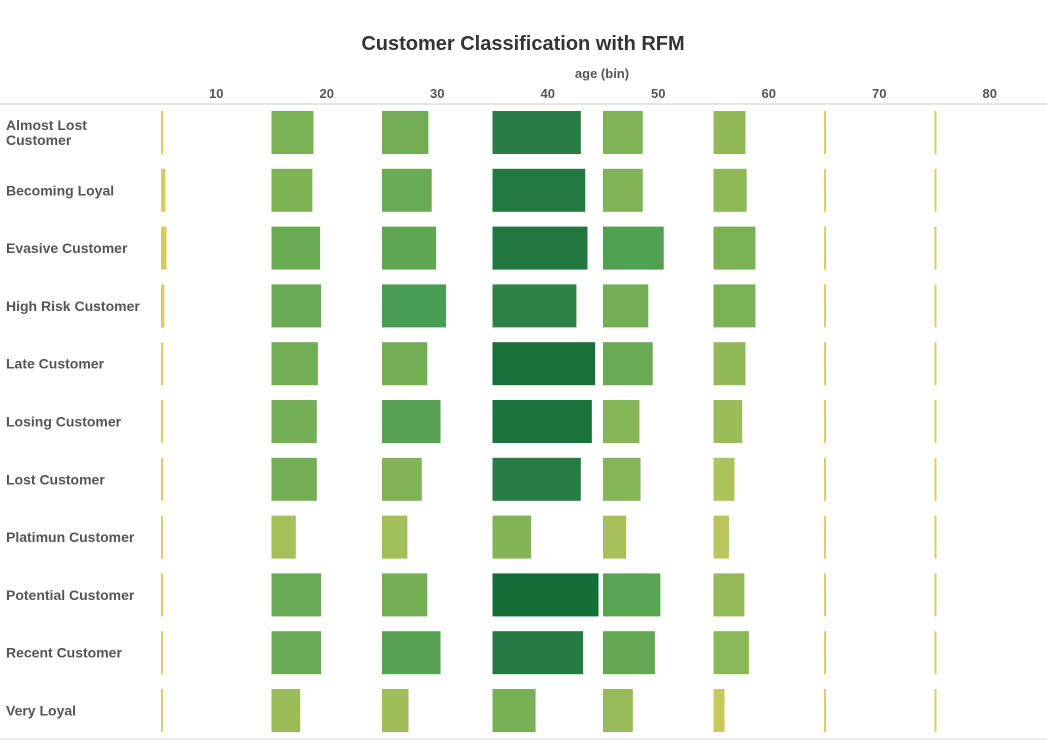  What do you see at coordinates (55, 479) in the screenshot?
I see `row-label: Lost Customer` at bounding box center [55, 479].